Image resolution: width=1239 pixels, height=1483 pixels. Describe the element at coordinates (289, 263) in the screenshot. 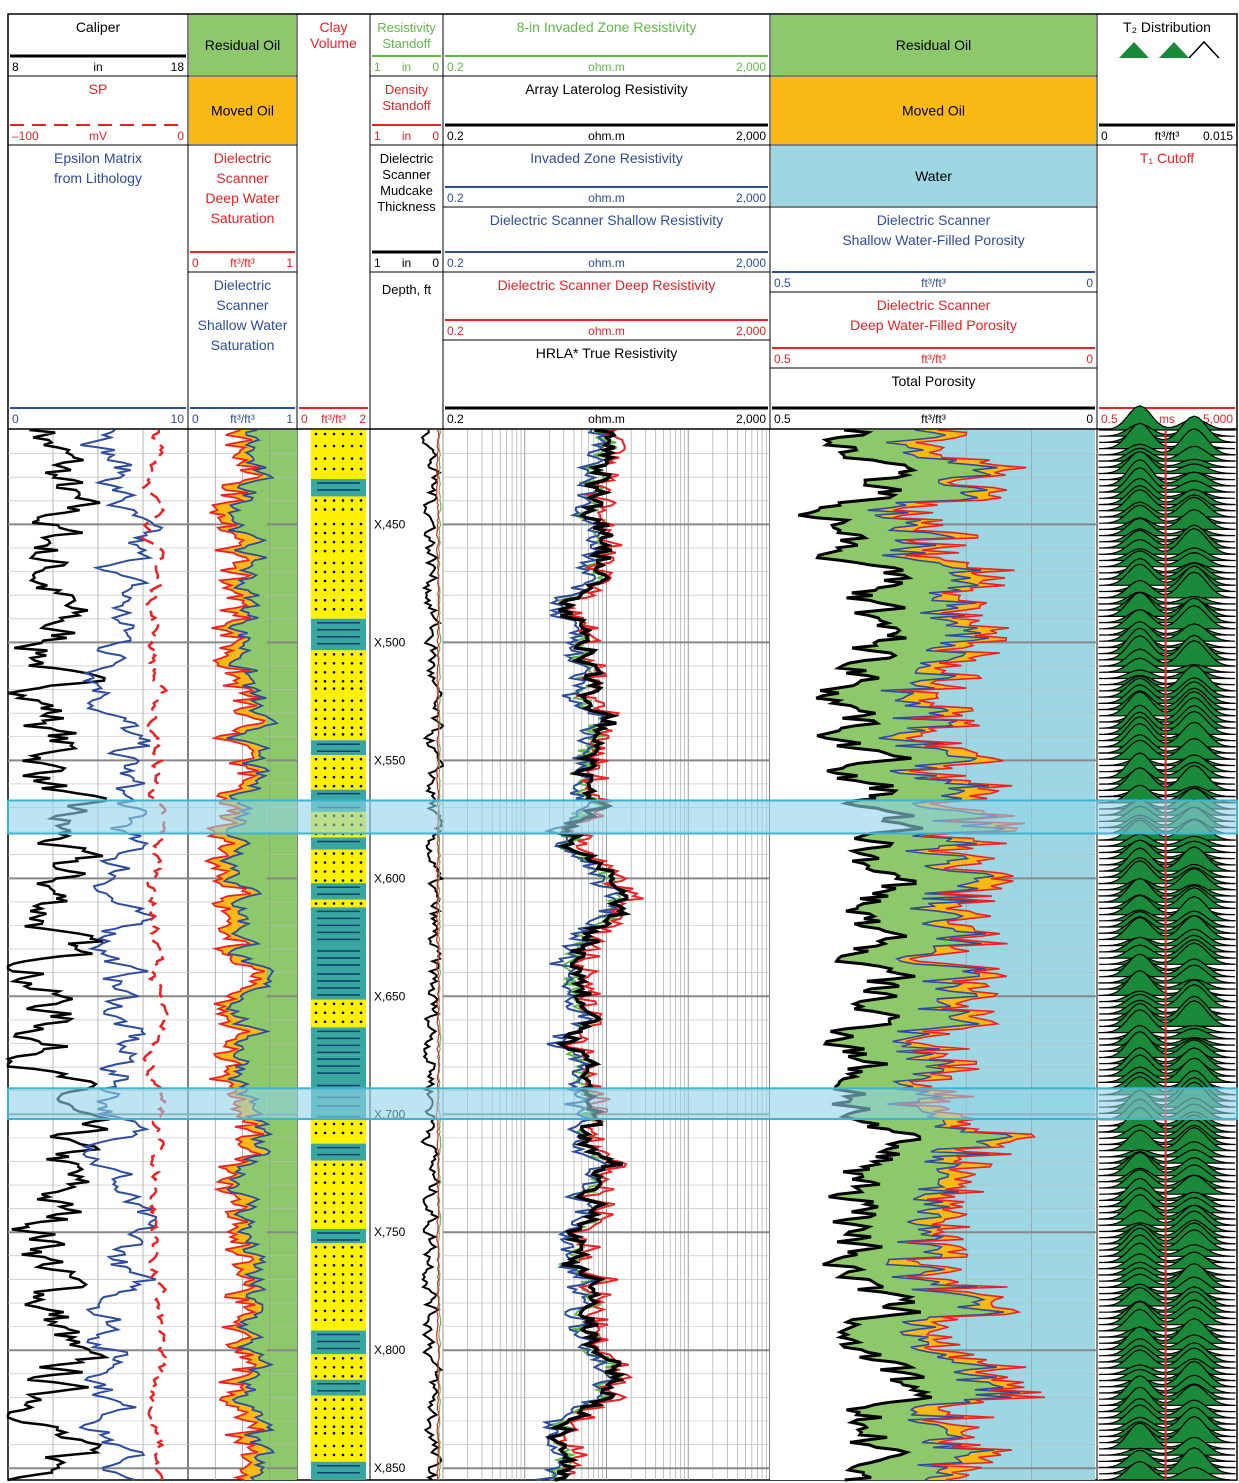

I see `scale-right: 1` at that location.